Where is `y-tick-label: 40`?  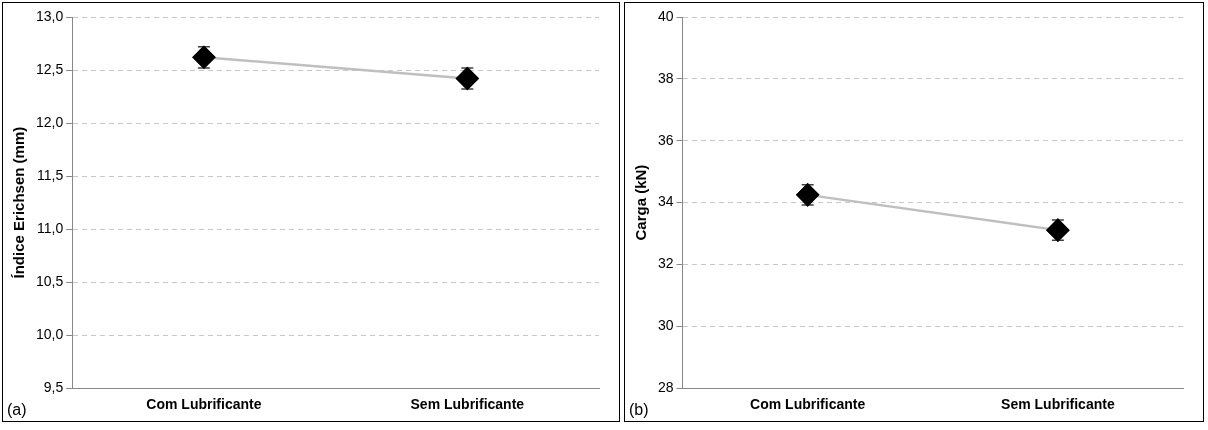
y-tick-label: 40 is located at coordinates (665, 15).